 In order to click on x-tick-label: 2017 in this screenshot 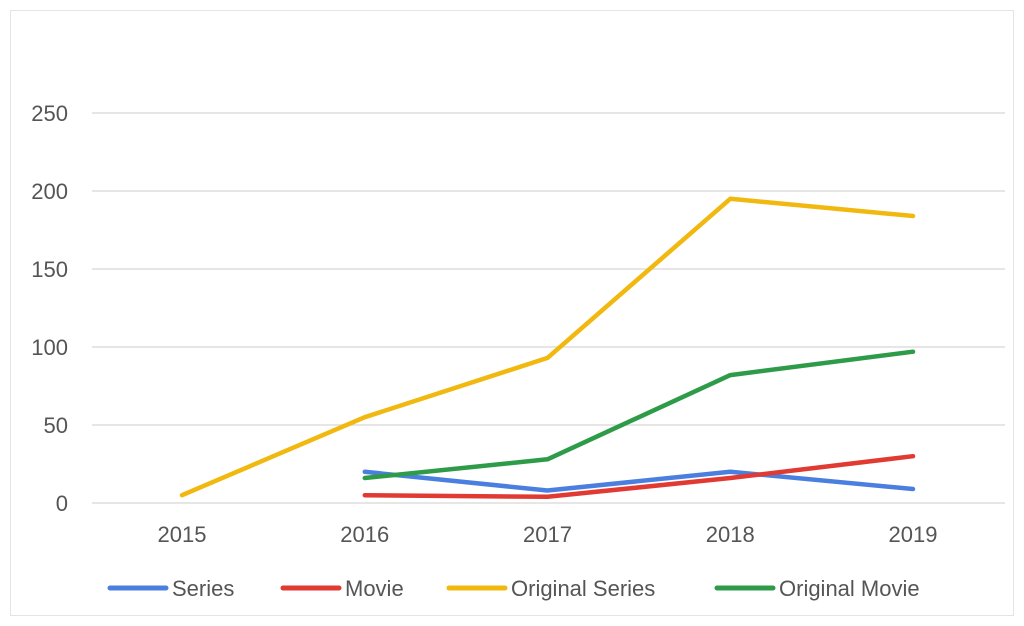, I will do `click(547, 534)`.